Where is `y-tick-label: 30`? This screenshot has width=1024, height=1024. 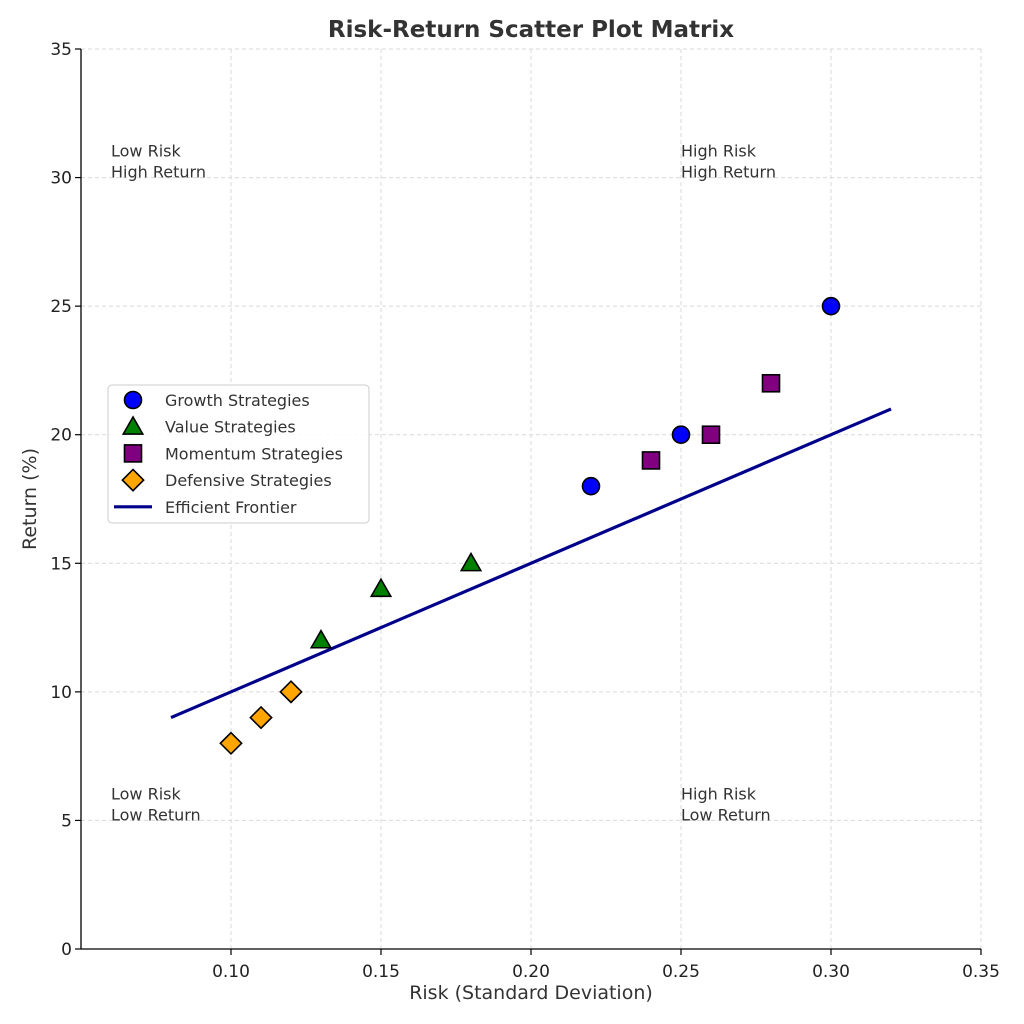
y-tick-label: 30 is located at coordinates (61, 179).